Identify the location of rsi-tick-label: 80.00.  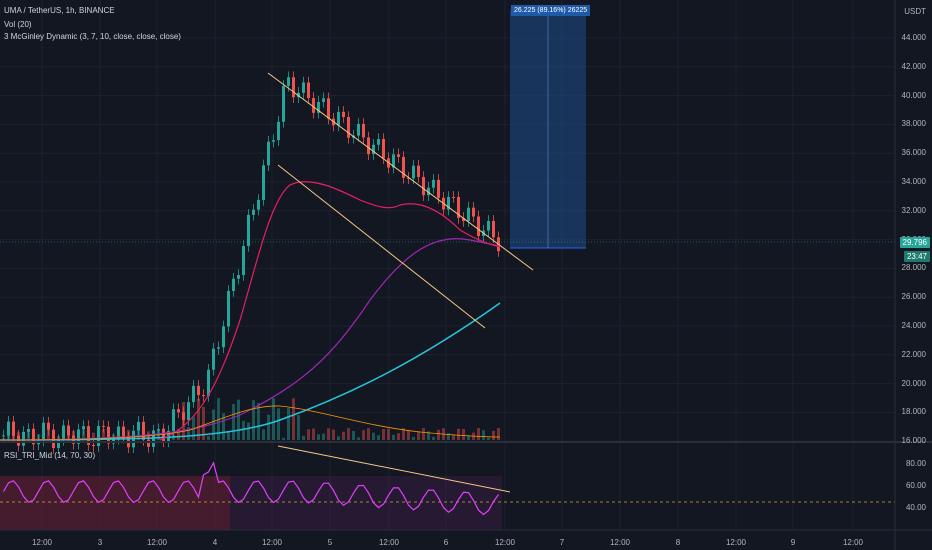
(915, 463).